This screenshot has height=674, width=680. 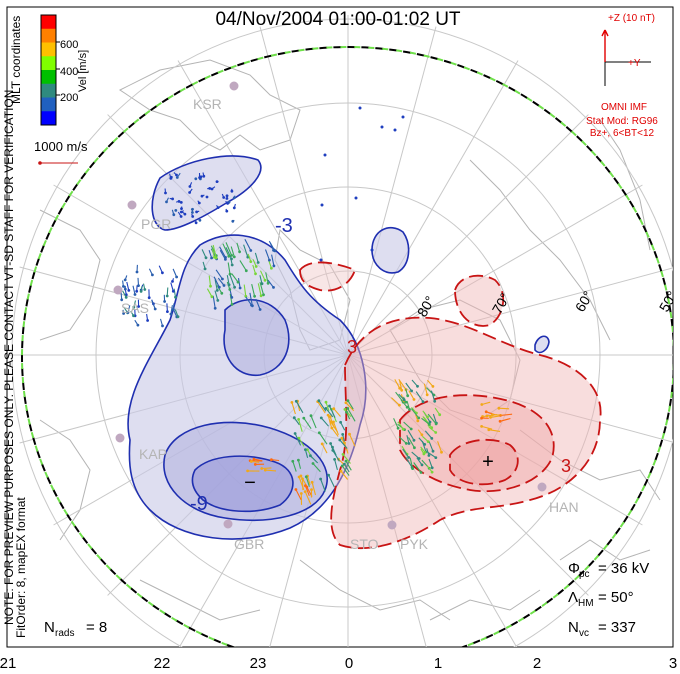 What do you see at coordinates (392, 525) in the screenshot?
I see `radar-site-sto` at bounding box center [392, 525].